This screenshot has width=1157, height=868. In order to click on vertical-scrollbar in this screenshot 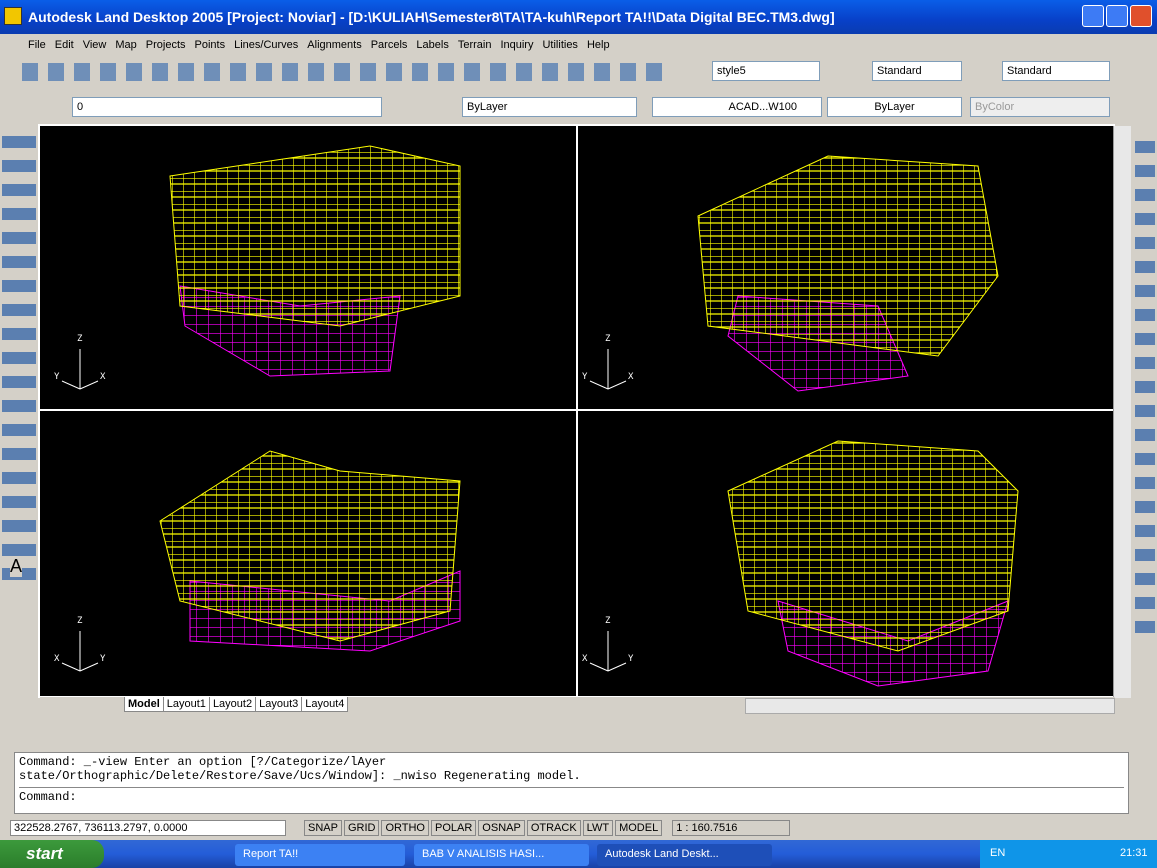, I will do `click(1122, 412)`.